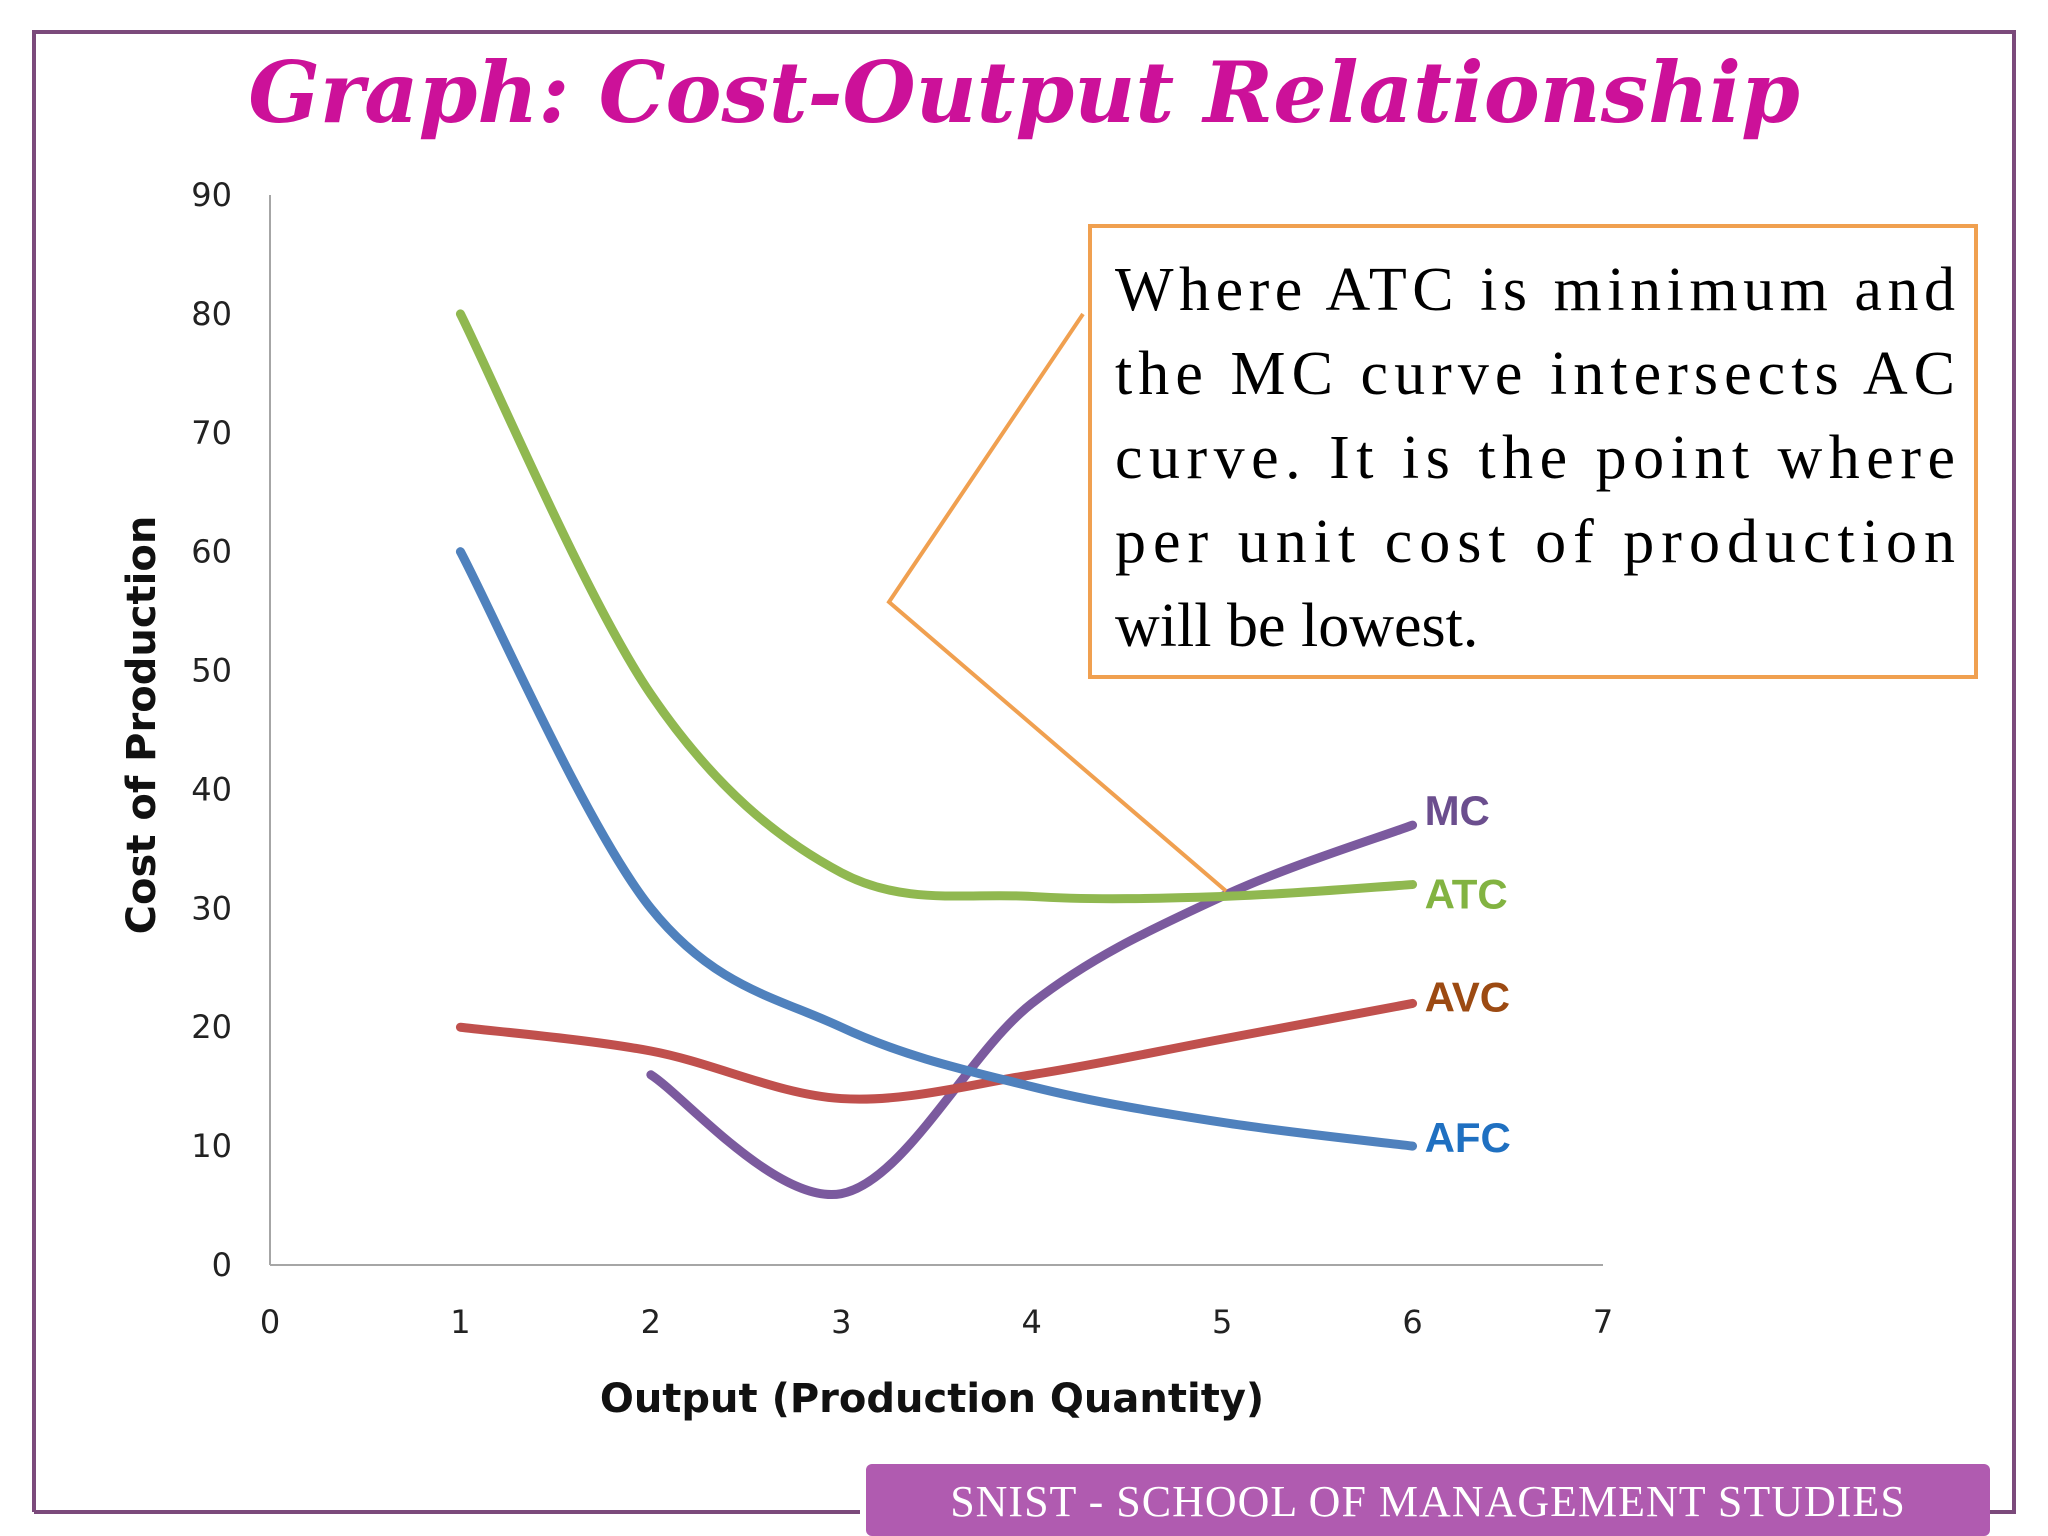 Image resolution: width=2048 pixels, height=1536 pixels. Describe the element at coordinates (211, 195) in the screenshot. I see `y-tick-label: 90` at that location.